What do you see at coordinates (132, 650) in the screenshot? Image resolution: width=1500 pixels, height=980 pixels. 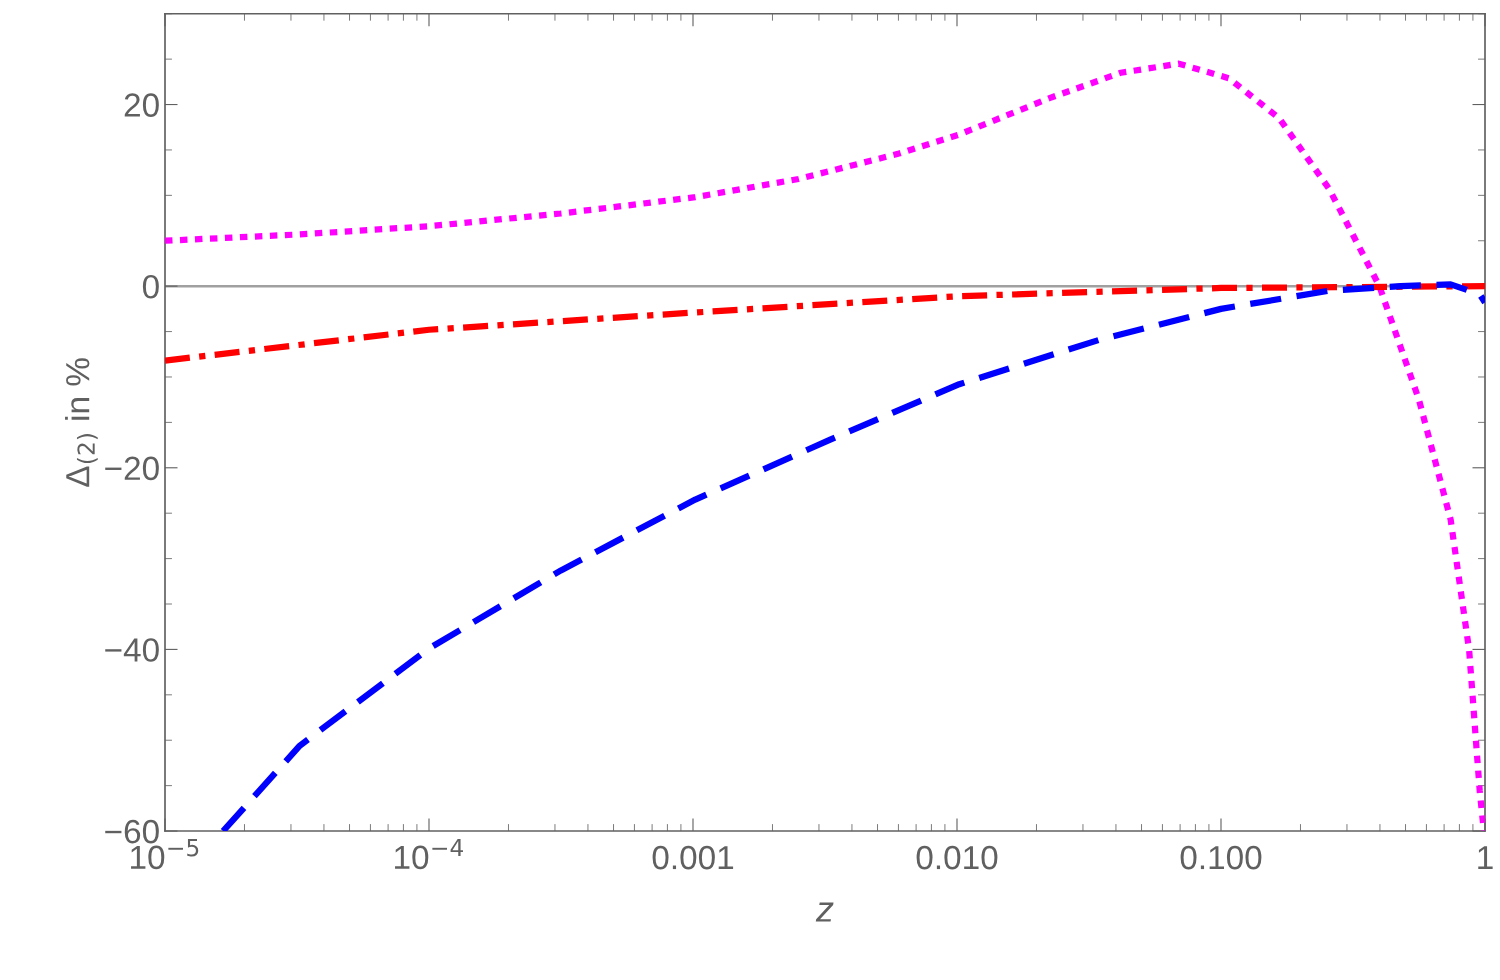 I see `y-tick-label: −40` at bounding box center [132, 650].